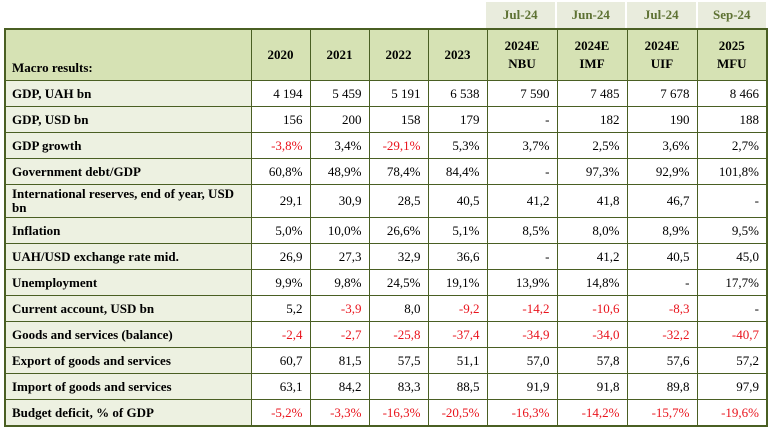 This screenshot has width=770, height=428. I want to click on value-cell: -3,3%, so click(339, 413).